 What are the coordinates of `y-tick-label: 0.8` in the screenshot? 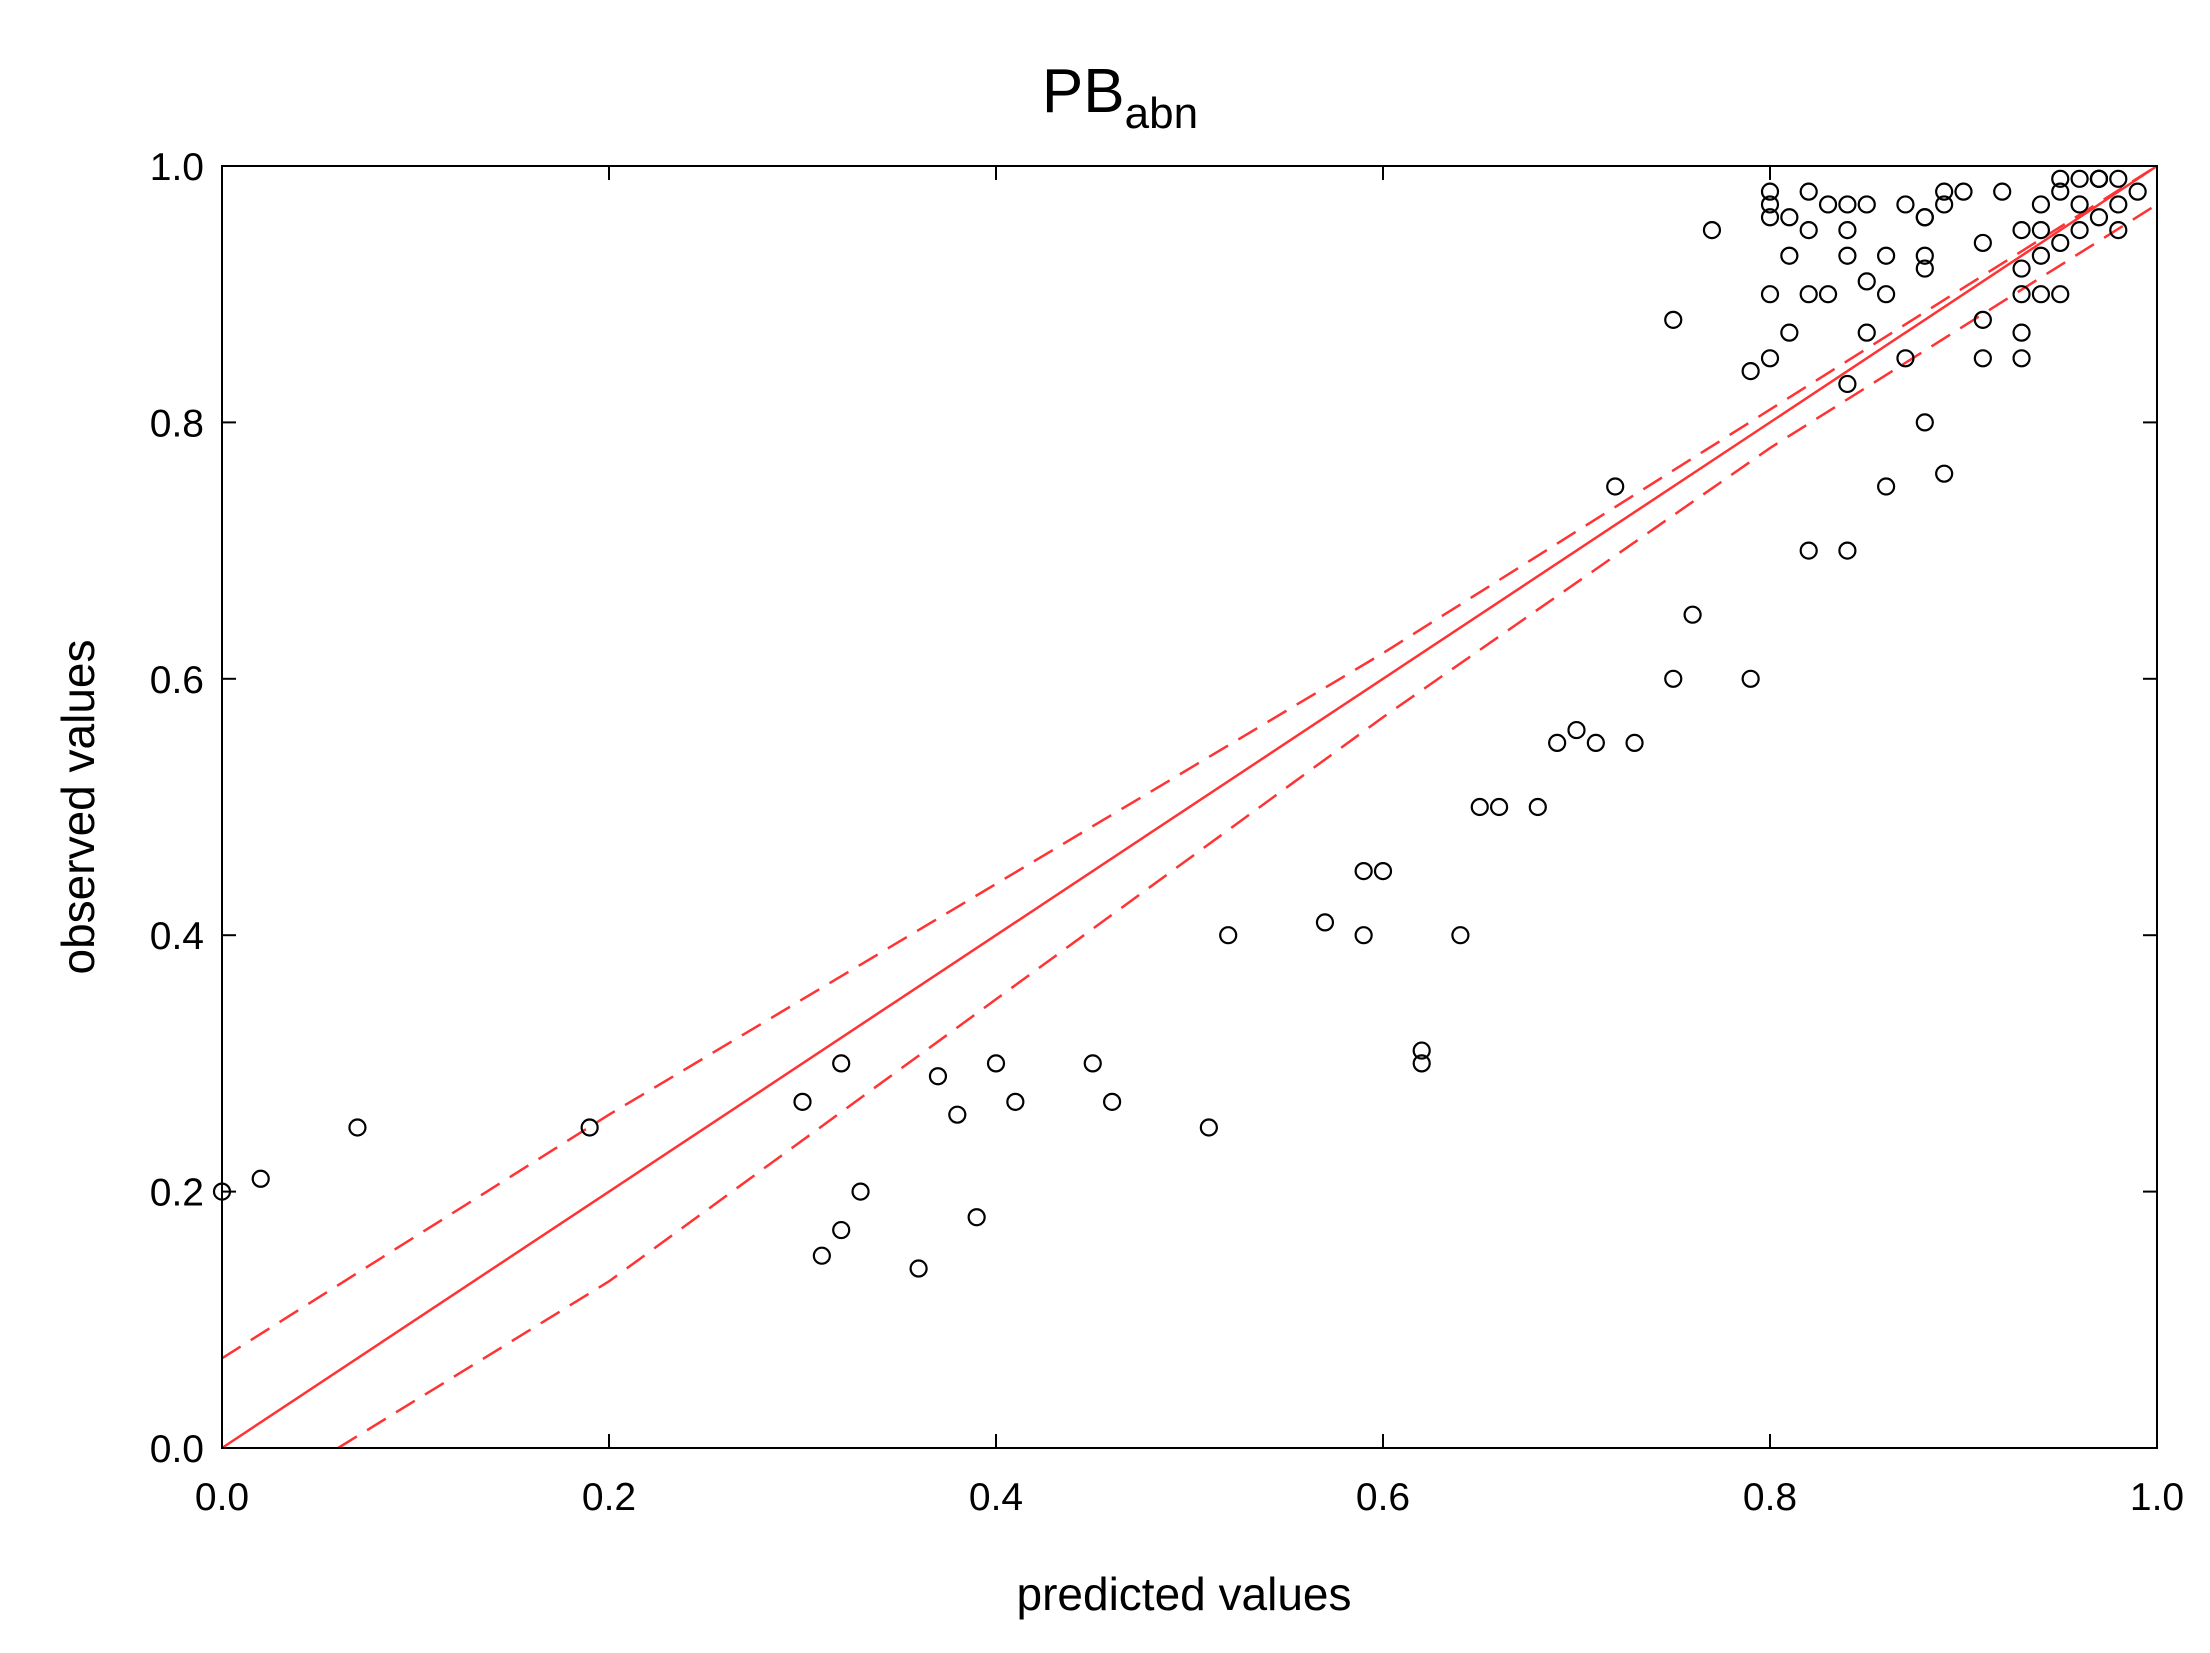 It's located at (177, 423).